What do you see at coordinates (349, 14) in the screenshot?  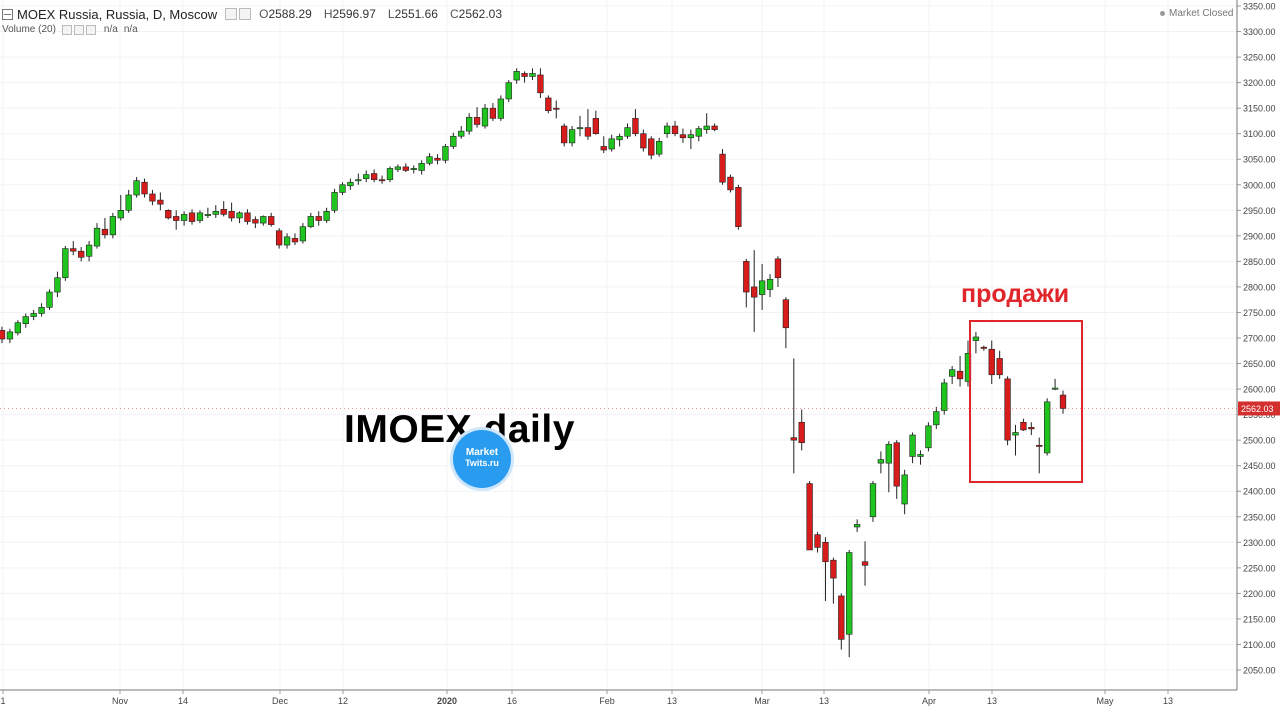 I see `ohlc-high: H2596.97` at bounding box center [349, 14].